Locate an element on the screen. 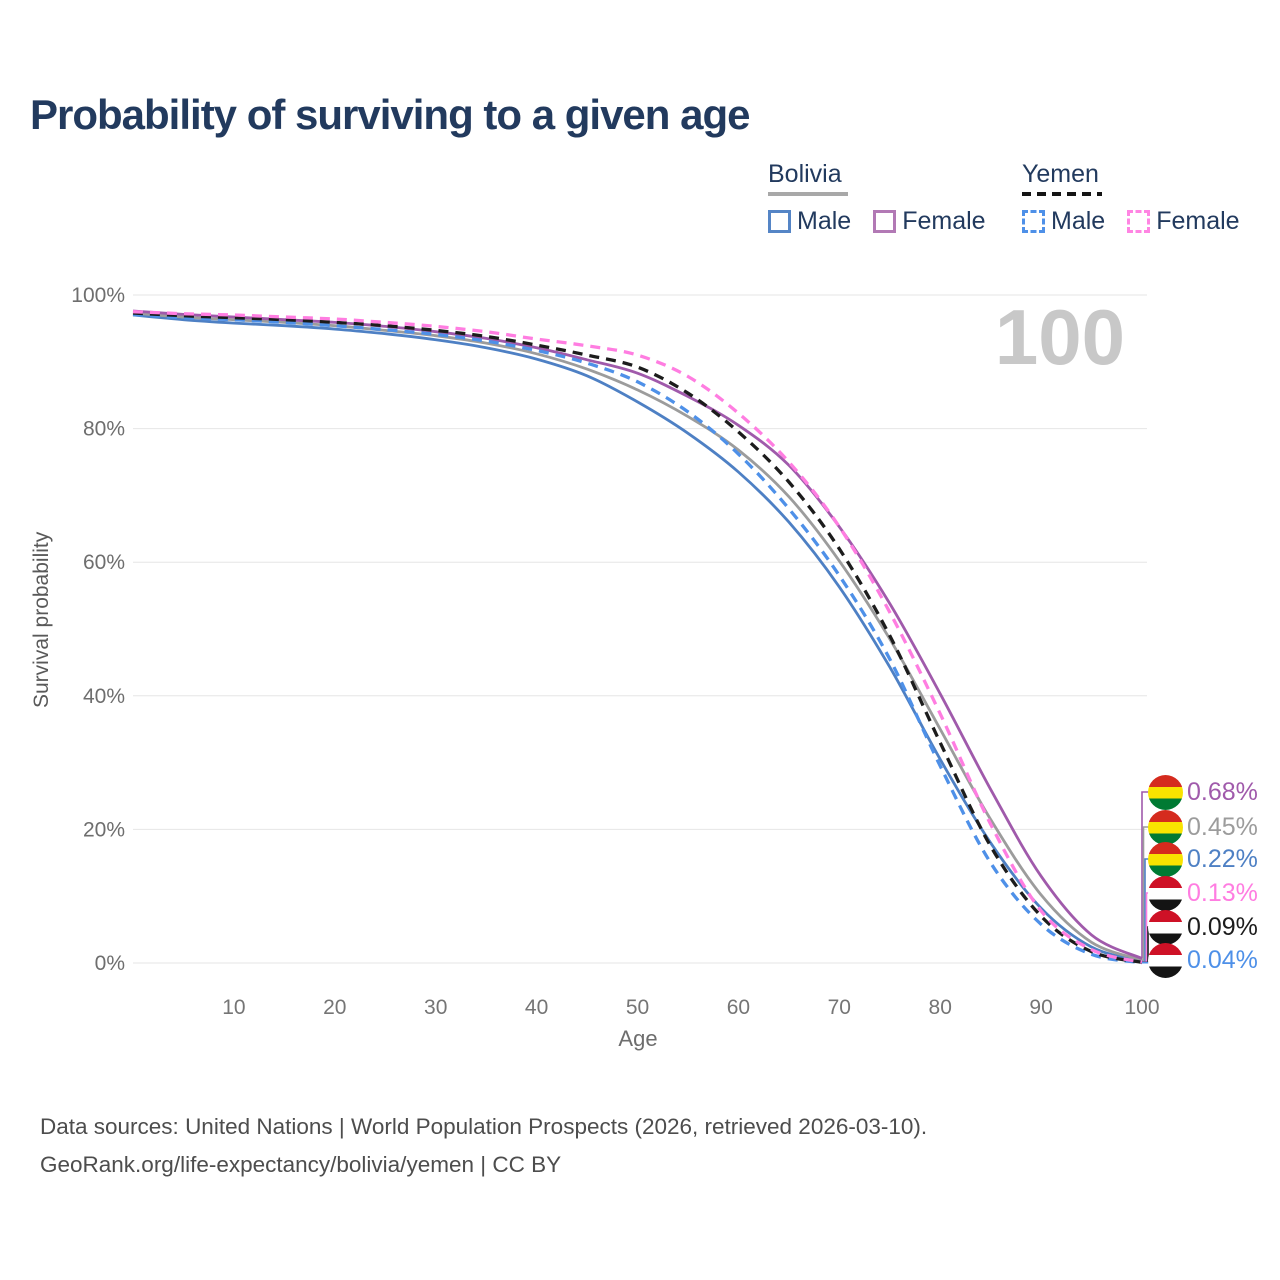 The width and height of the screenshot is (1280, 1280). x-tick-label: 50 is located at coordinates (637, 1007).